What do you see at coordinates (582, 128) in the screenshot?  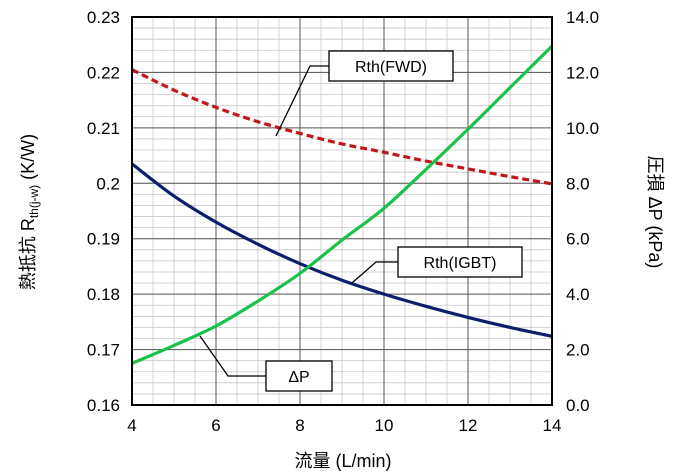 I see `y-right-tick-label: 10.0` at bounding box center [582, 128].